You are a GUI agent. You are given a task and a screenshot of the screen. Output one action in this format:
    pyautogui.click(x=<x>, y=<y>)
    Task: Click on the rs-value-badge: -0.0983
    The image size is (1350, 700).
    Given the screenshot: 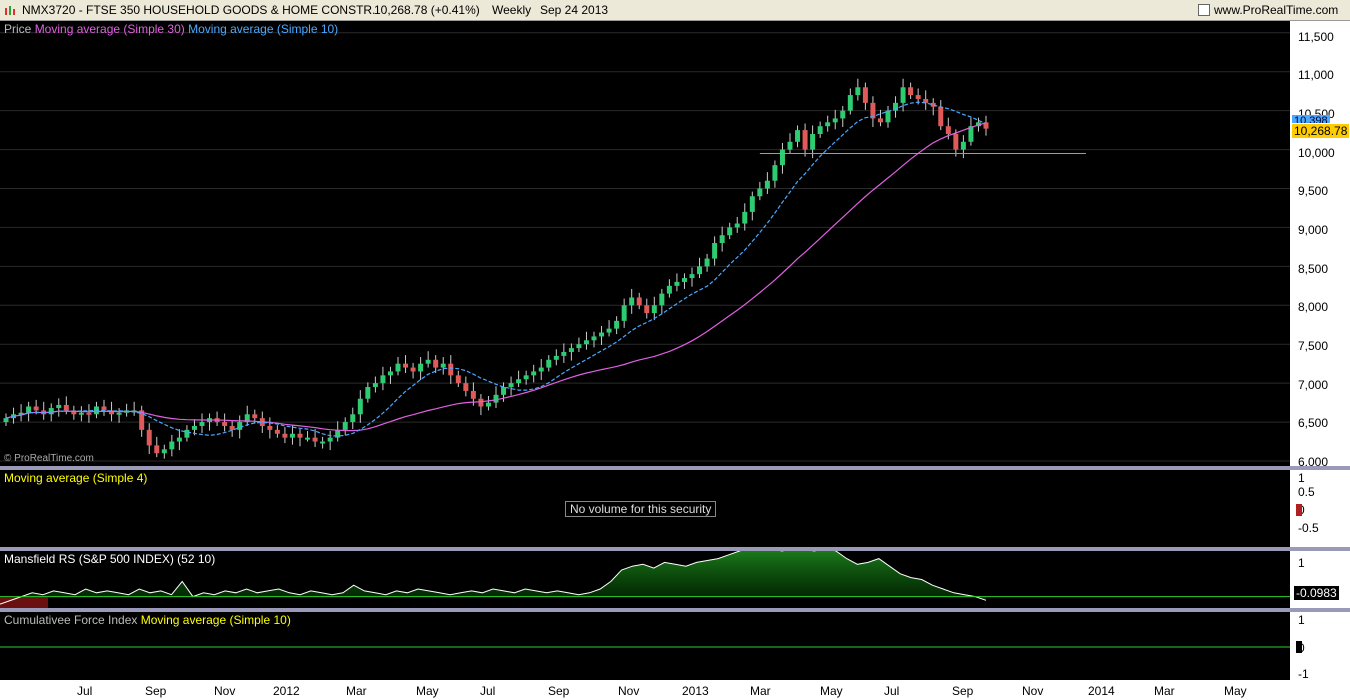 What is the action you would take?
    pyautogui.click(x=1316, y=593)
    